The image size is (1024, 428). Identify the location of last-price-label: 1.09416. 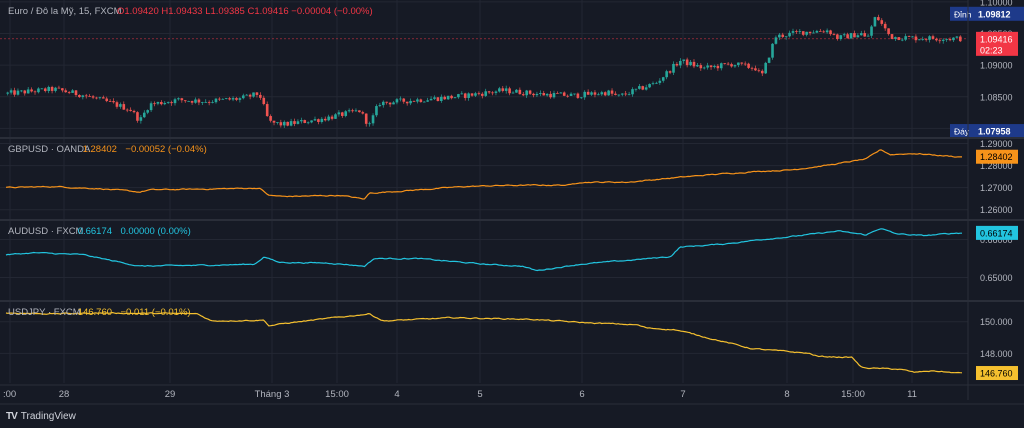
(996, 39).